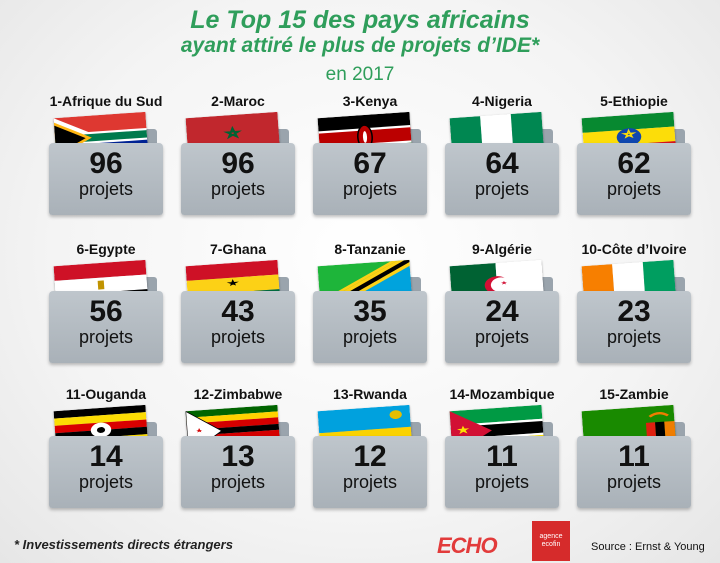 The height and width of the screenshot is (563, 720). I want to click on country-label: 8-Tanzanie, so click(370, 249).